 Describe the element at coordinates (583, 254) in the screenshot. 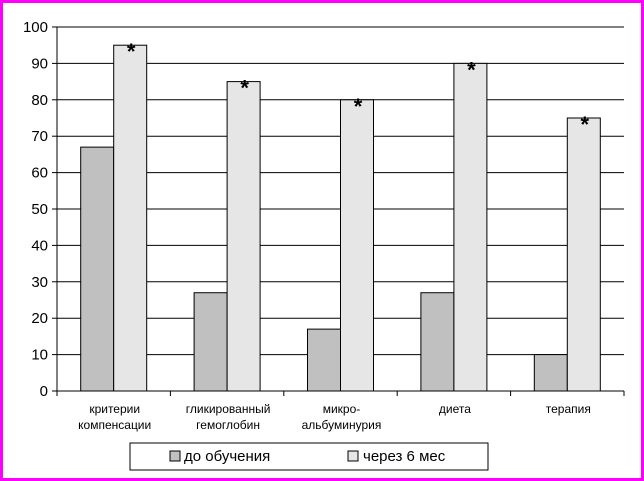

I see `bar-s1-c4` at that location.